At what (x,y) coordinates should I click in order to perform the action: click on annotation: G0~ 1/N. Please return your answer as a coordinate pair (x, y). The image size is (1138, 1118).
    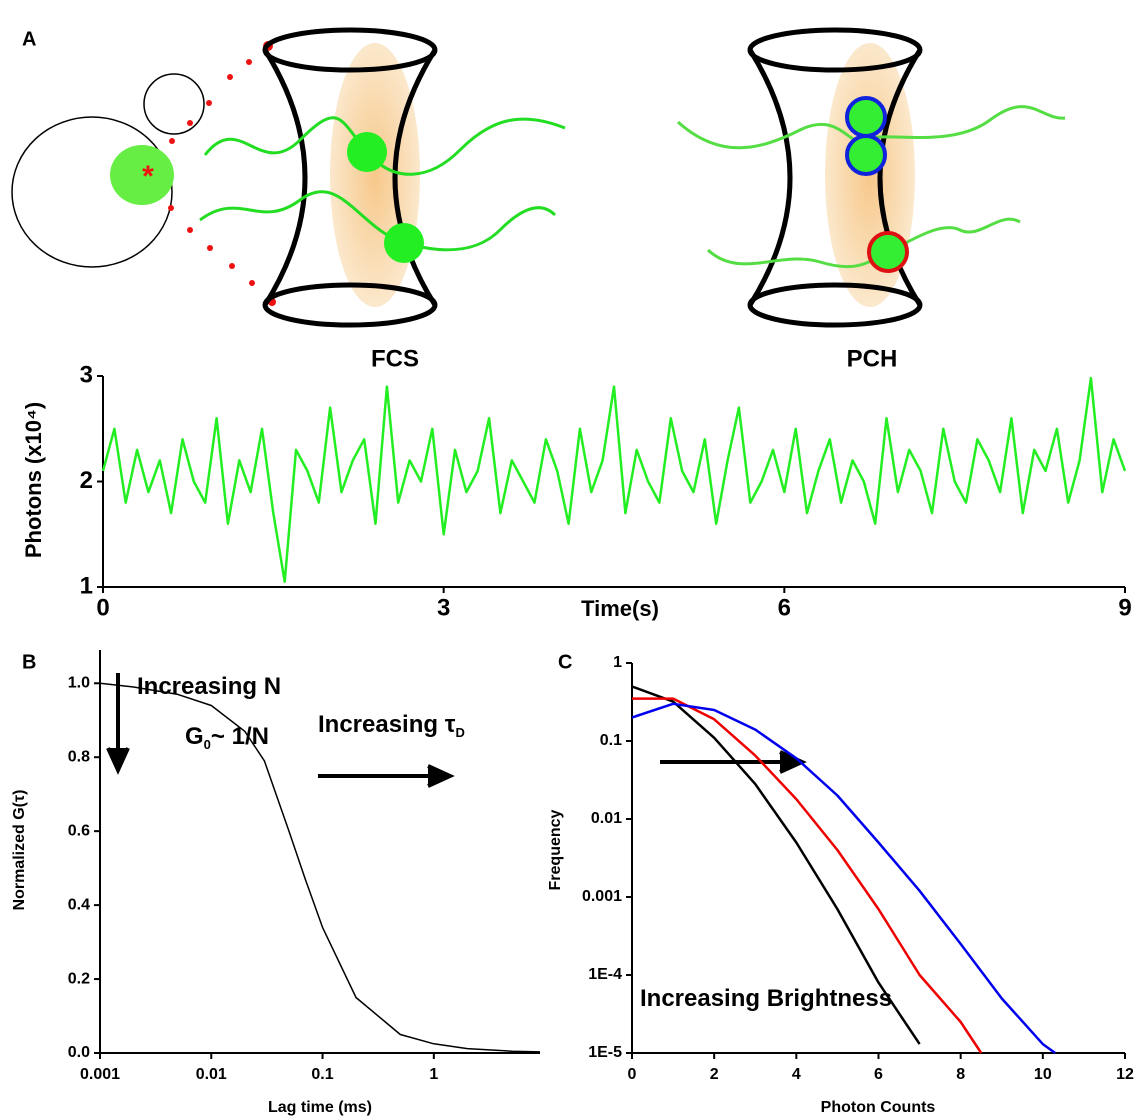
    Looking at the image, I should click on (227, 737).